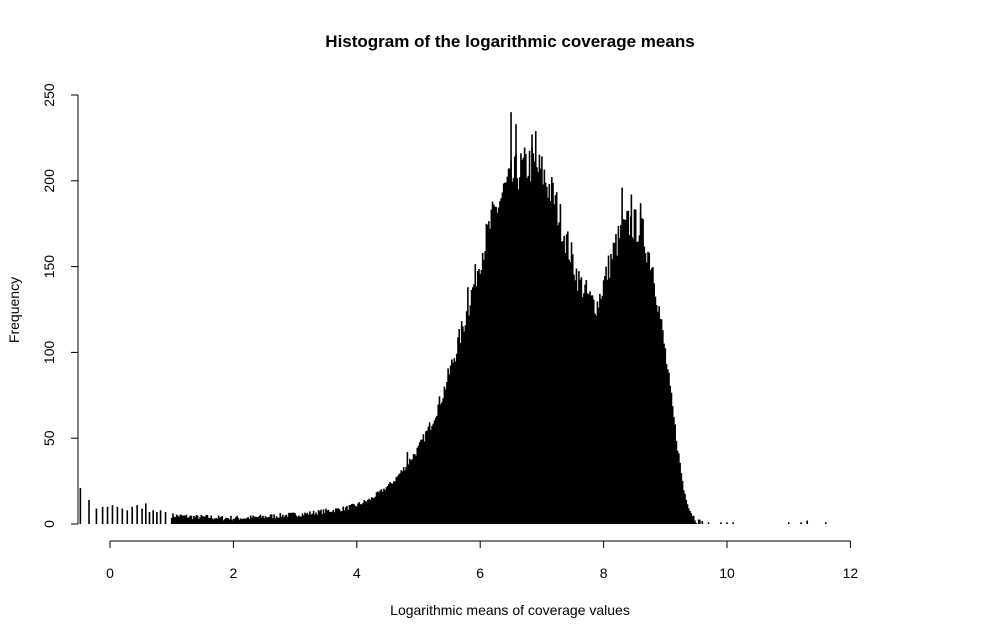 Image resolution: width=984 pixels, height=640 pixels. What do you see at coordinates (234, 573) in the screenshot?
I see `x-tick-label: 2` at bounding box center [234, 573].